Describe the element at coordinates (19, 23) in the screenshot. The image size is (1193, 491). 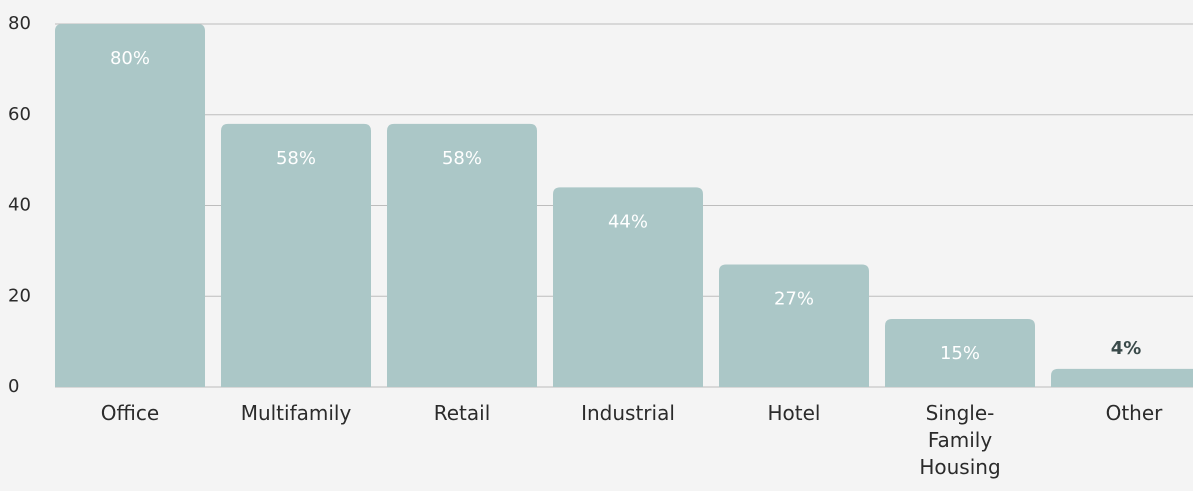
I see `y-tick-label: 80` at that location.